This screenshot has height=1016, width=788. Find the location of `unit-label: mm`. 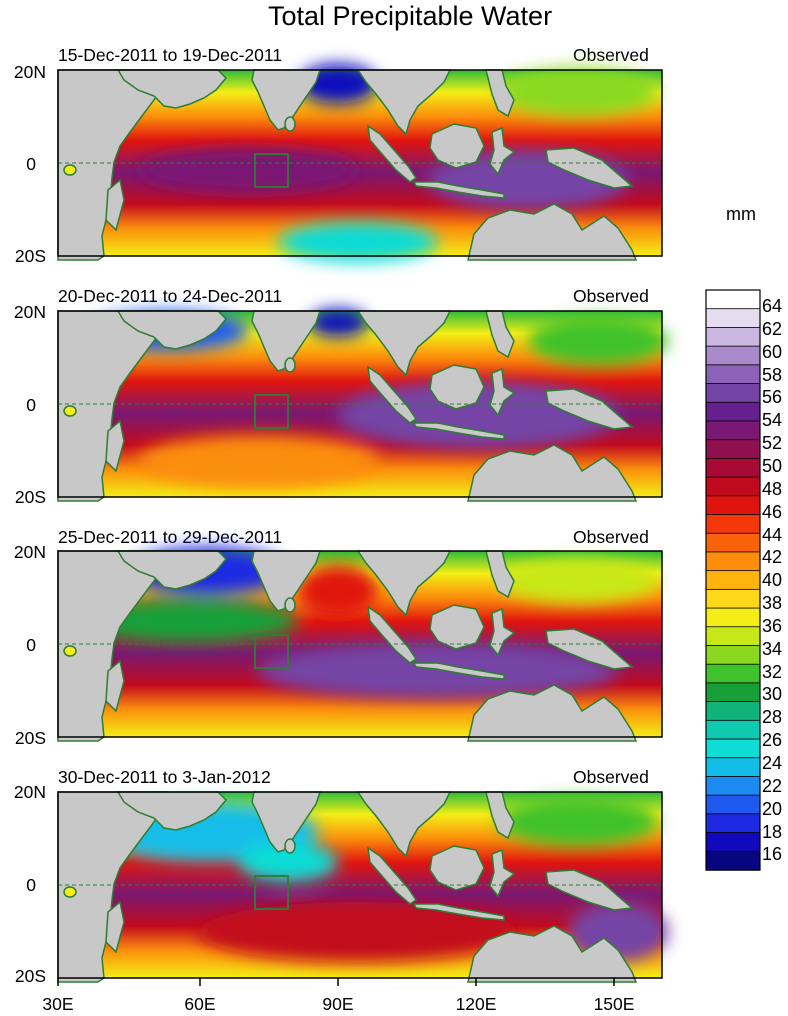

unit-label: mm is located at coordinates (741, 214).